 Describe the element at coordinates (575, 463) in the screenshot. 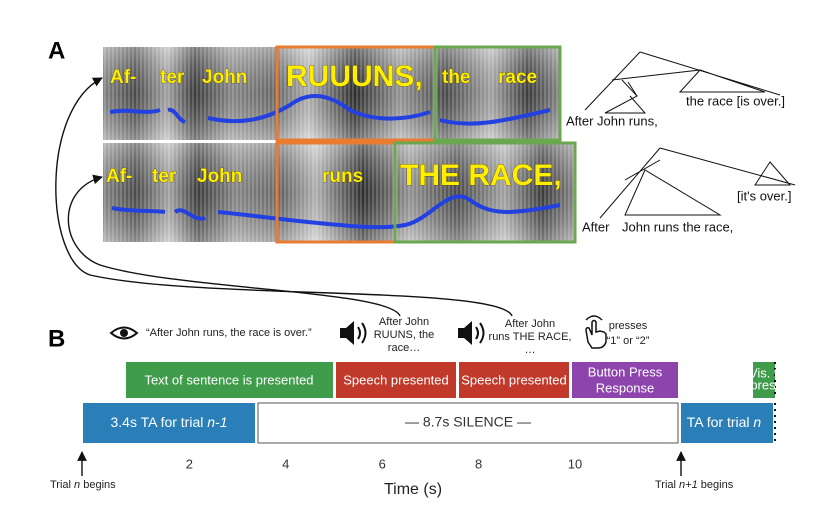

I see `tick-label: 10` at that location.